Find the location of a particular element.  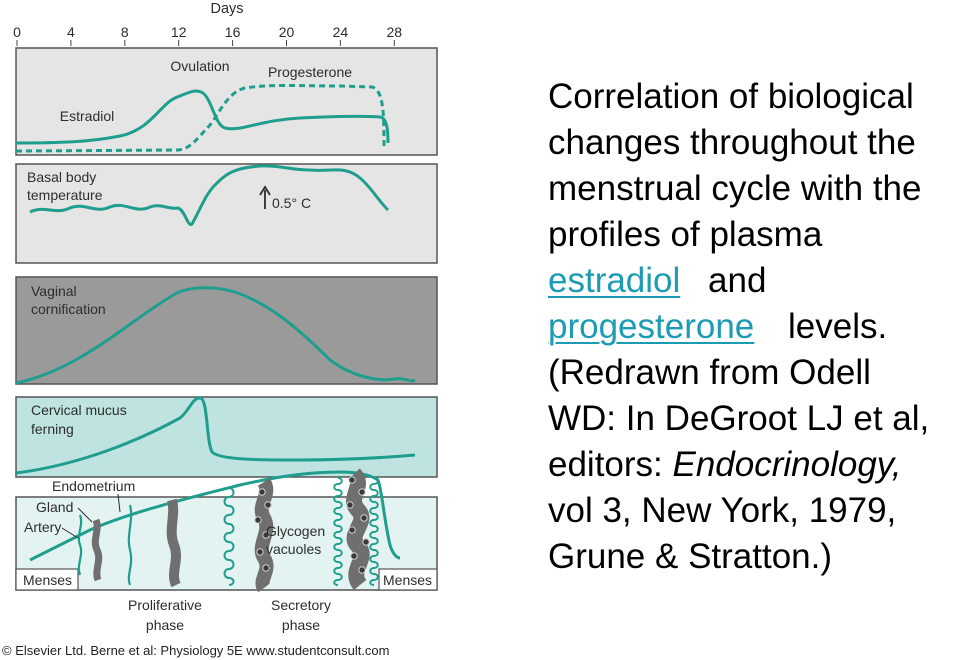

glycogen-label-line2: vacuoles is located at coordinates (293, 549).